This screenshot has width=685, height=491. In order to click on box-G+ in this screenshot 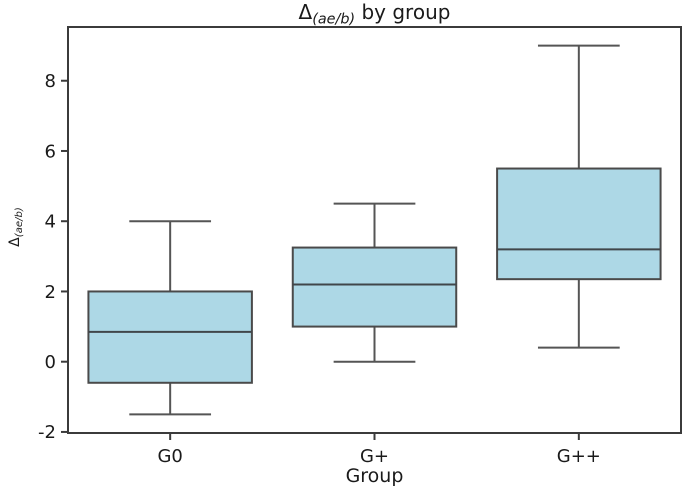, I will do `click(374, 287)`.